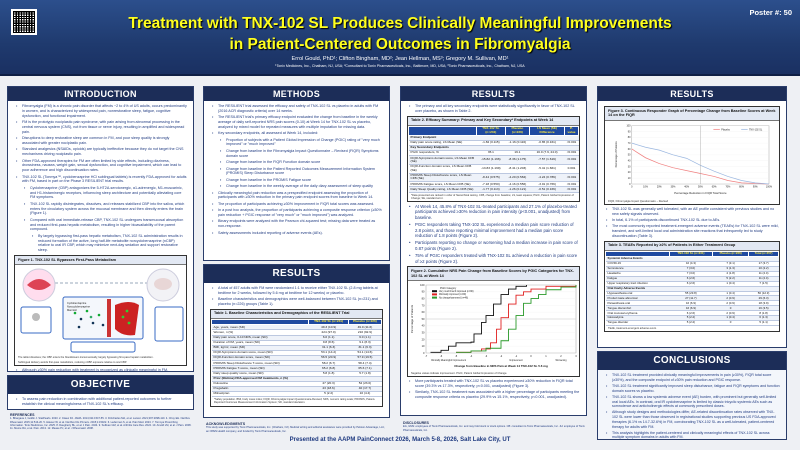  Describe the element at coordinates (730, 323) in the screenshot. I see `table-cell: 0` at that location.